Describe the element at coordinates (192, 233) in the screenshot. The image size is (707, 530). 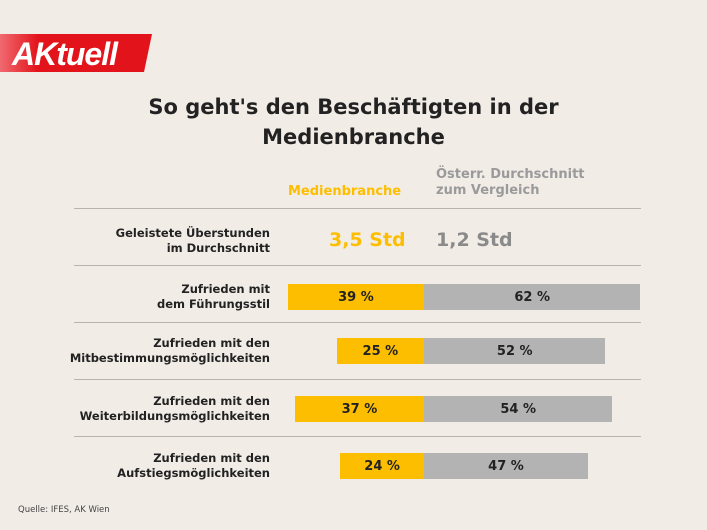
I see `overtime-label-line-1: Geleistete Überstunden` at that location.